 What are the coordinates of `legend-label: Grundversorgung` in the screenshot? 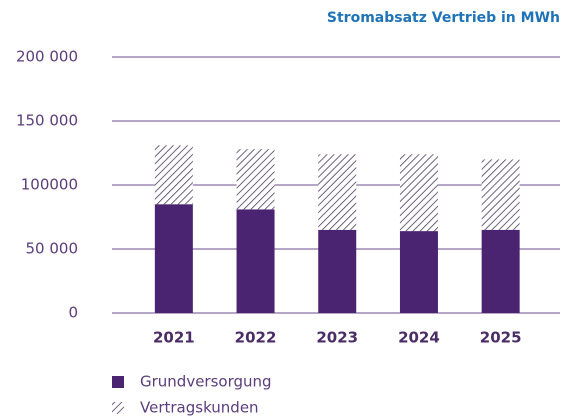 It's located at (206, 382).